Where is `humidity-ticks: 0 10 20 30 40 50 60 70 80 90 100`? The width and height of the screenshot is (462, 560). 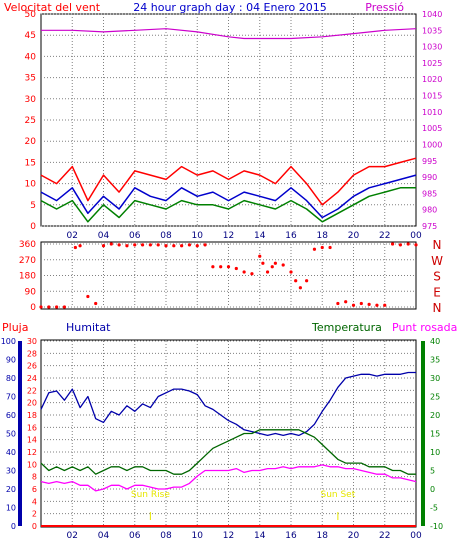
humidity-ticks: 0 10 20 30 40 50 60 70 80 90 100 is located at coordinates (8, 434).